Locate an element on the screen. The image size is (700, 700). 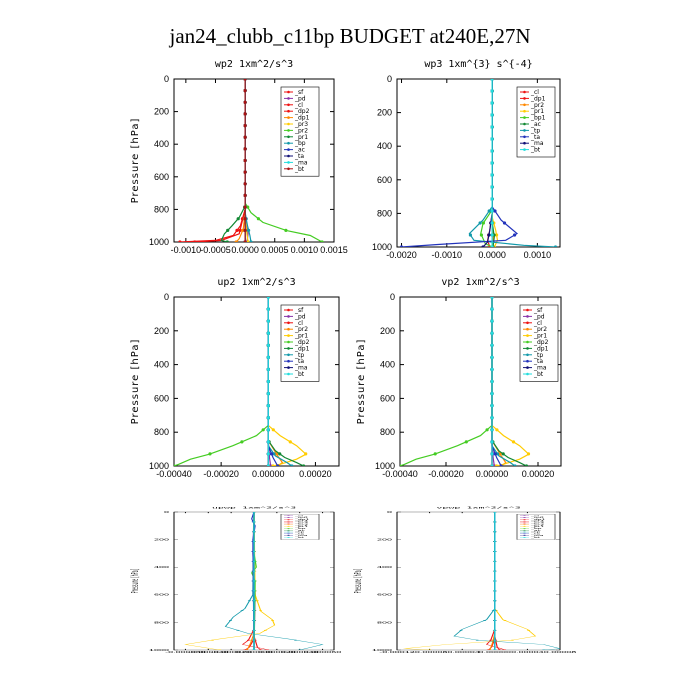
x-tick-label: -0.00008 is located at coordinates (430, 652).